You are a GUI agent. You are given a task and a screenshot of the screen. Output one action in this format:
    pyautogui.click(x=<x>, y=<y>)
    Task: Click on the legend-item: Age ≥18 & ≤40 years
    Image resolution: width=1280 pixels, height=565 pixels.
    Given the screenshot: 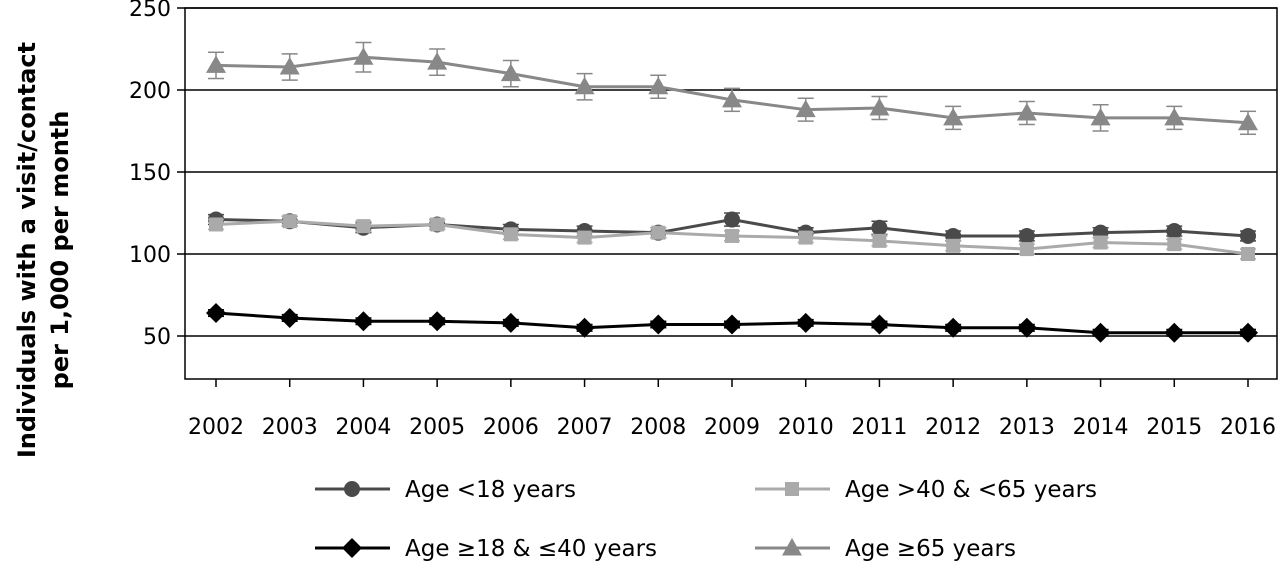 What is the action you would take?
    pyautogui.click(x=486, y=549)
    